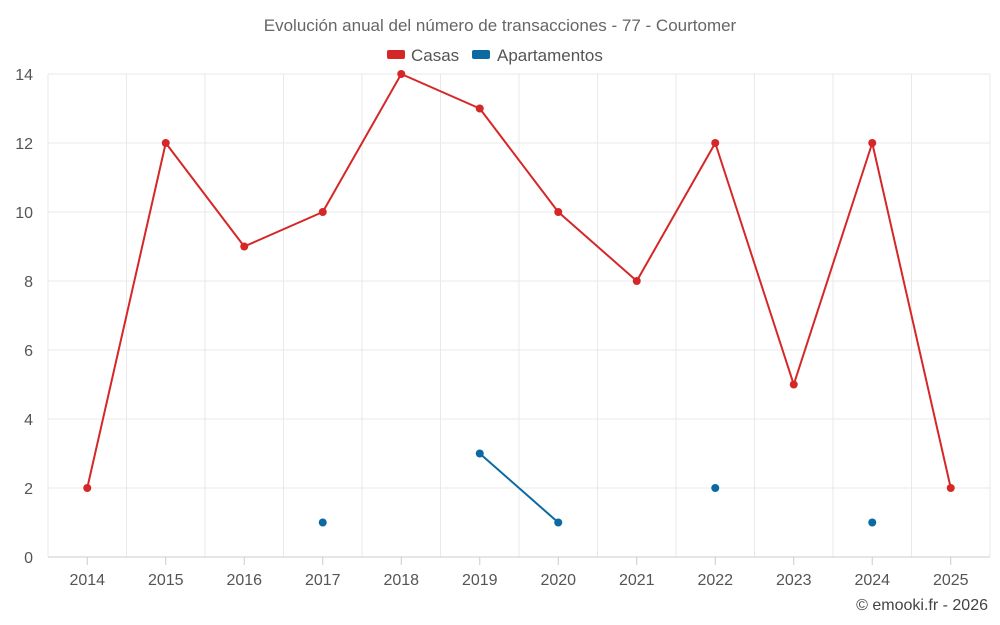 The width and height of the screenshot is (1000, 625). I want to click on x-tick-label: 2019, so click(480, 580).